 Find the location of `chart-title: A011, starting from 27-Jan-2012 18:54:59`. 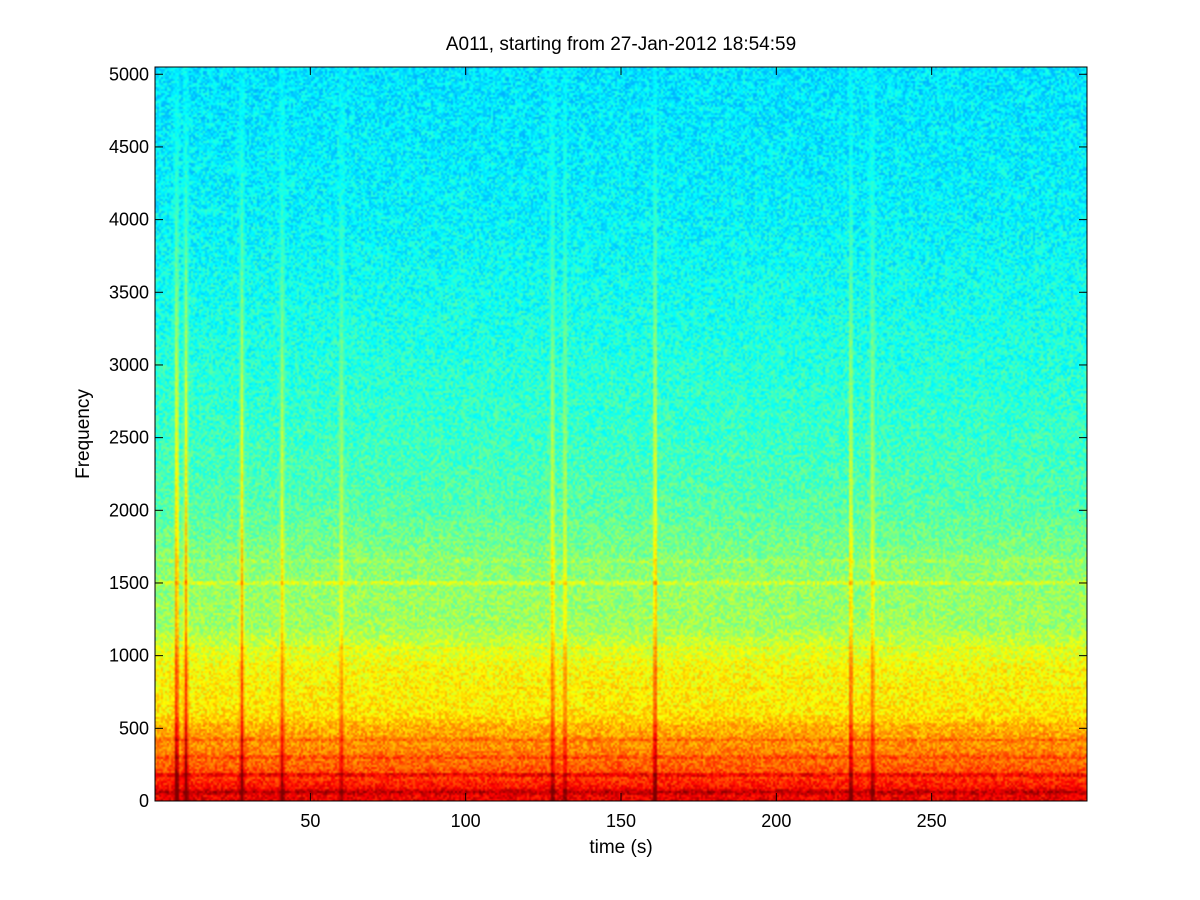

chart-title: A011, starting from 27-Jan-2012 18:54:59 is located at coordinates (621, 44).